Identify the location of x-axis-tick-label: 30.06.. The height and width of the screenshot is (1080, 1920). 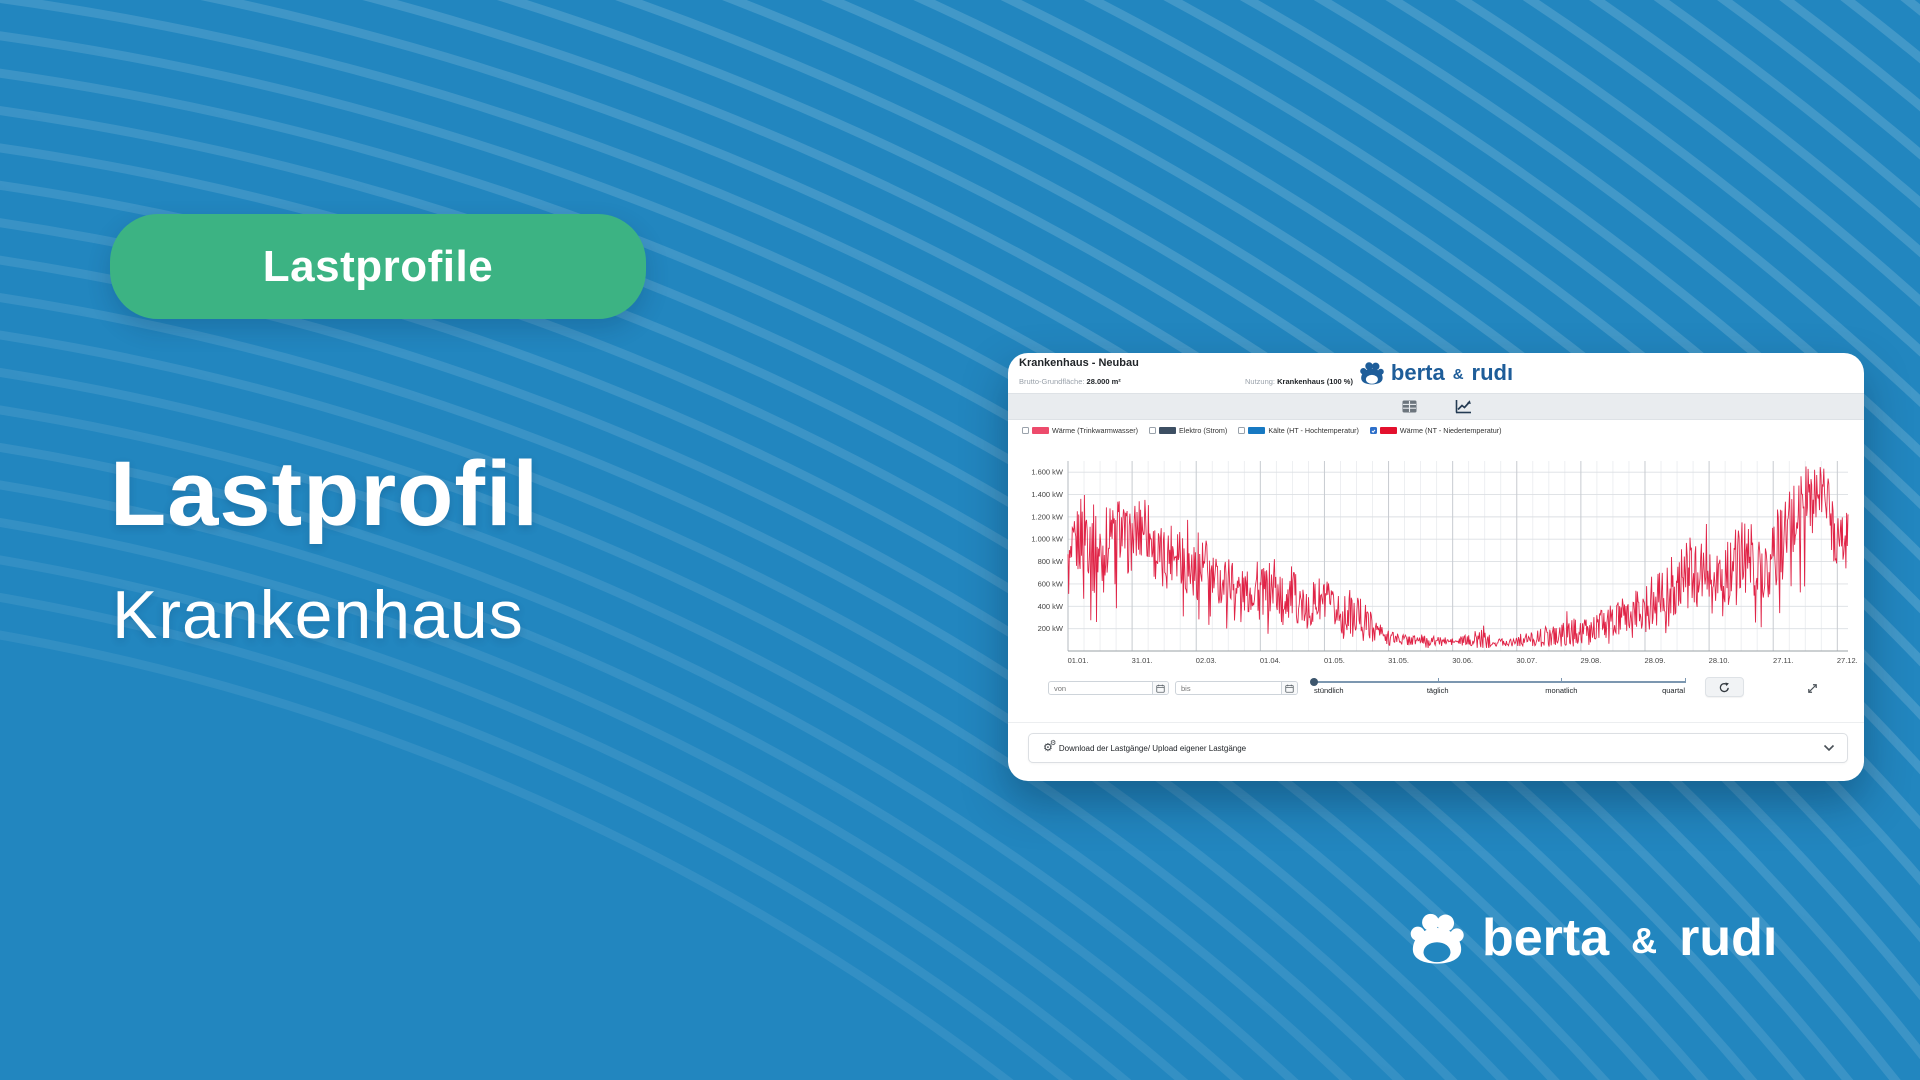
(1462, 660).